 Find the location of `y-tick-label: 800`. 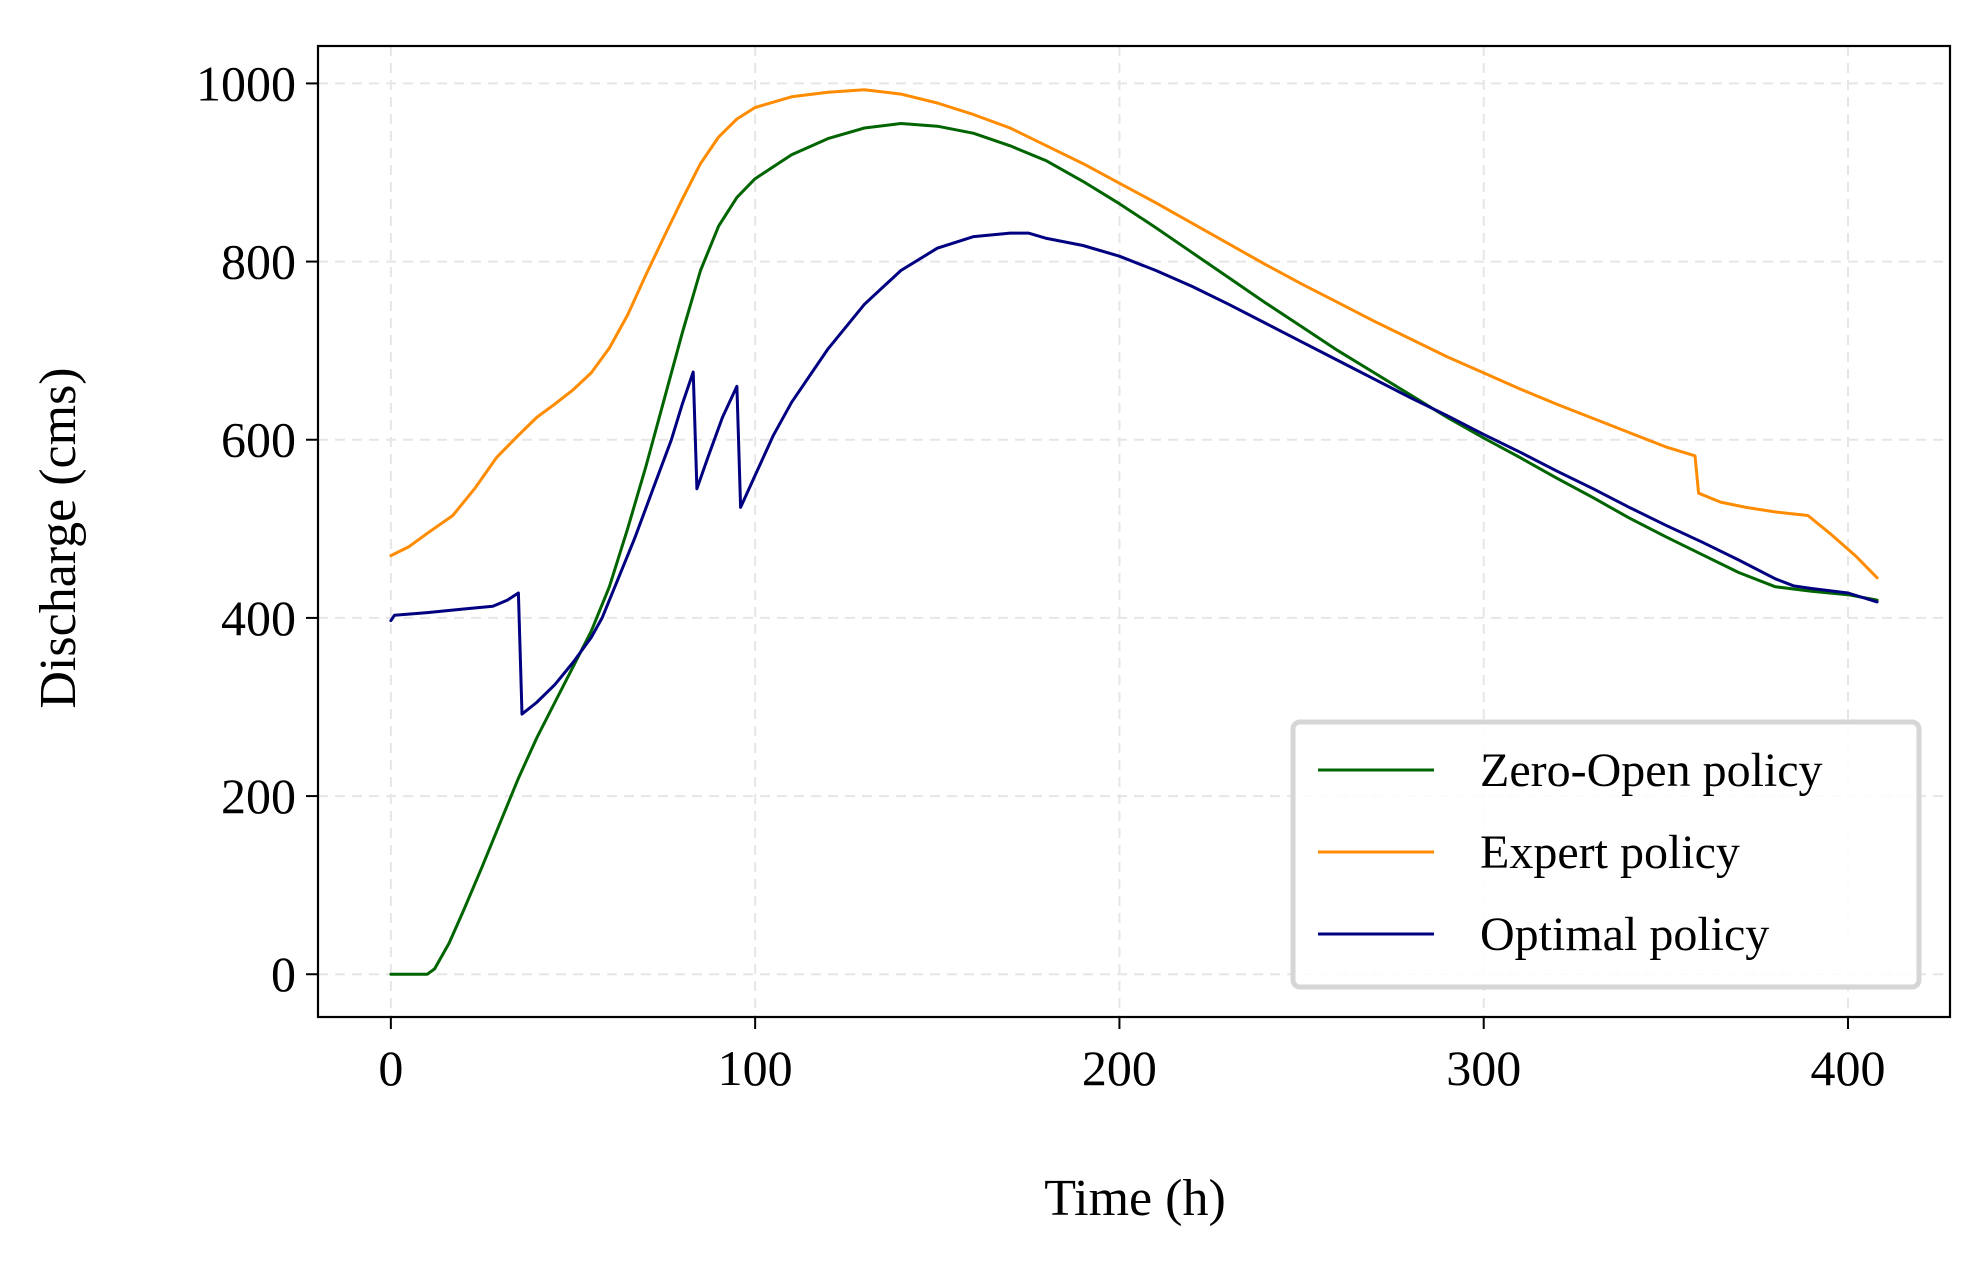

y-tick-label: 800 is located at coordinates (258, 262).